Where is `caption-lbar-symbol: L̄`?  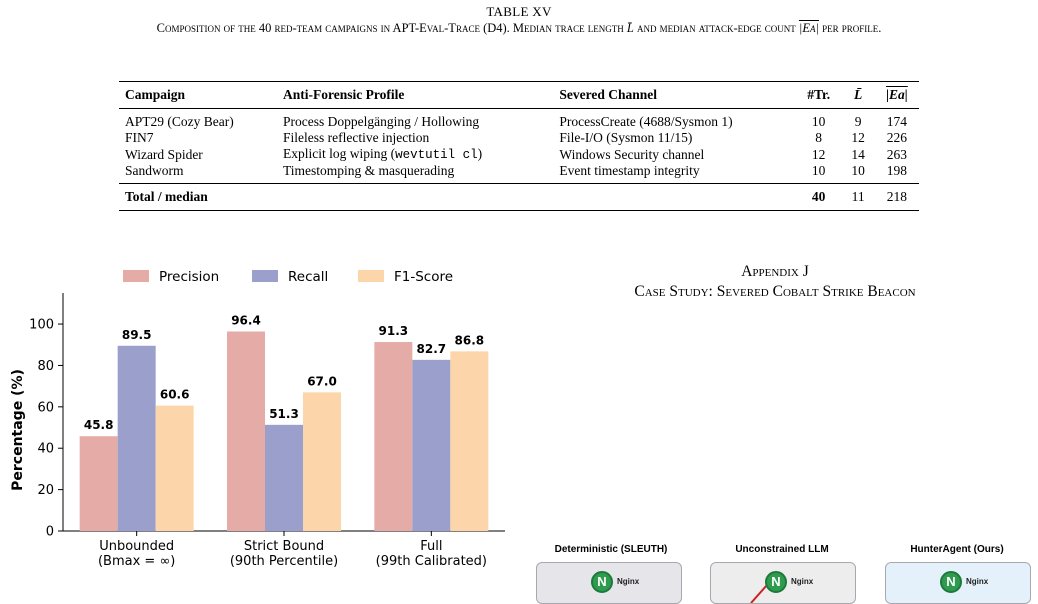 caption-lbar-symbol: L̄ is located at coordinates (630, 28).